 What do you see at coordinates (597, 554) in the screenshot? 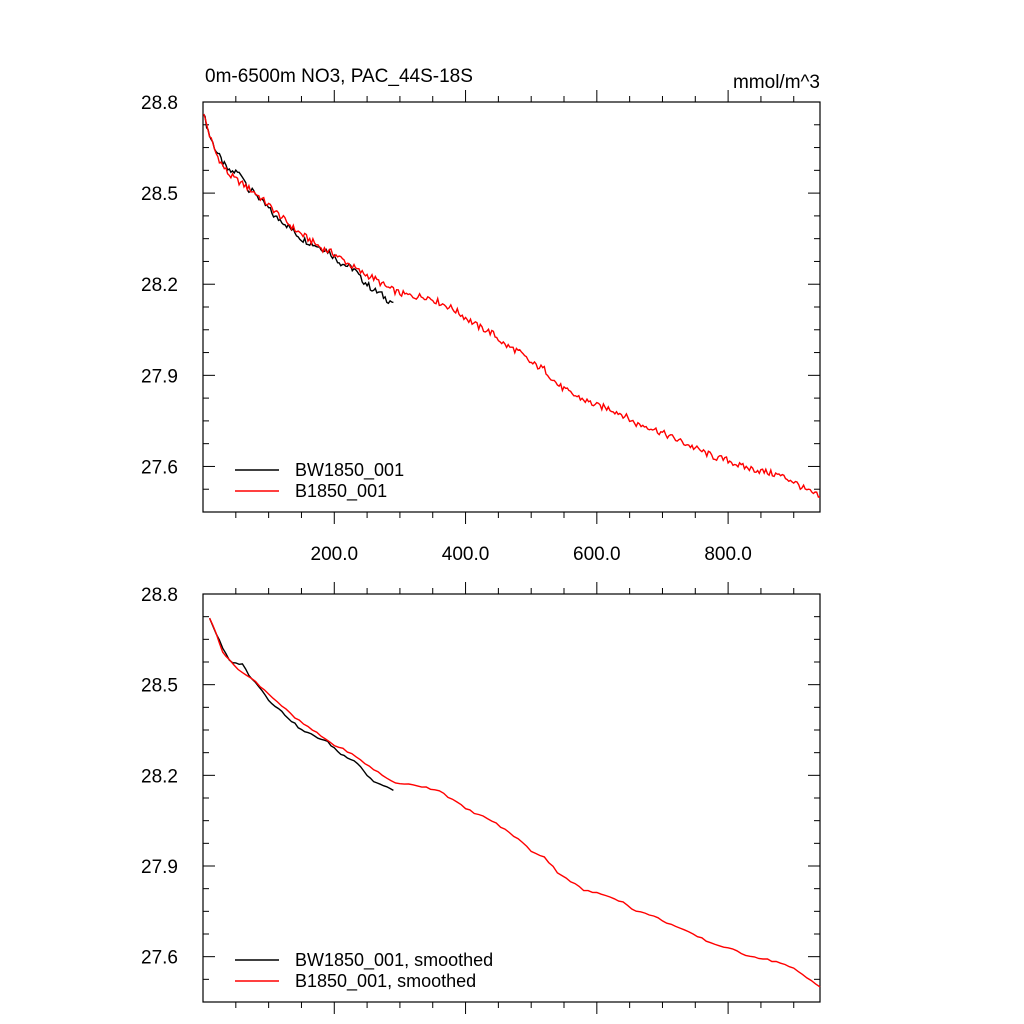
I see `x-tick-label: 600.0` at bounding box center [597, 554].